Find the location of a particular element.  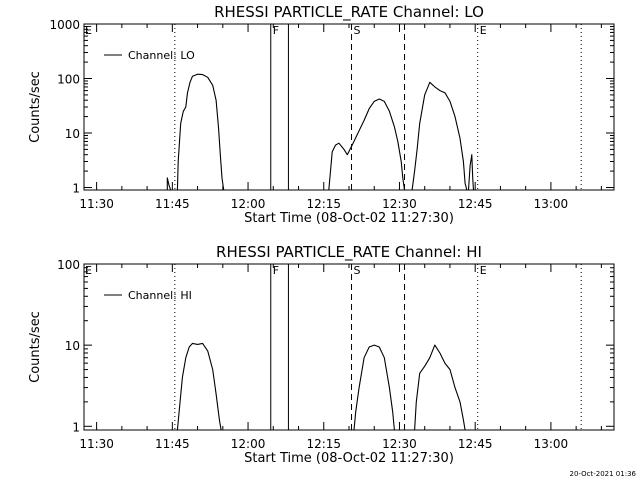

chart-title: RHESSI PARTICLE_RATE Channel: LO is located at coordinates (349, 12).